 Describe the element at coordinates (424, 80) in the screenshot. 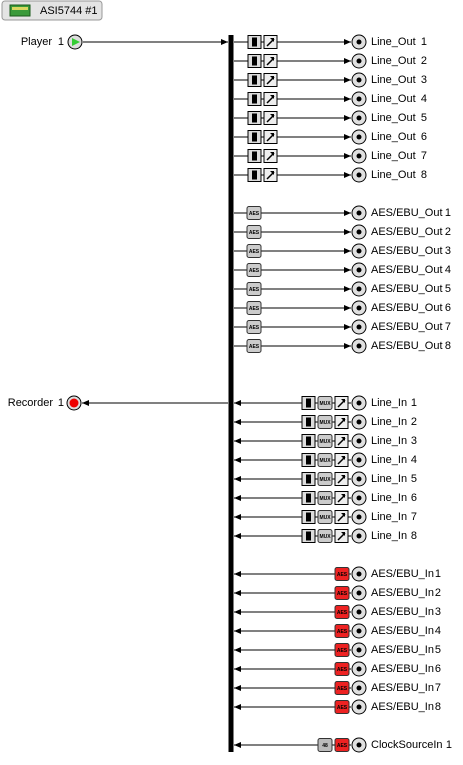

I see `port-index: 3` at that location.